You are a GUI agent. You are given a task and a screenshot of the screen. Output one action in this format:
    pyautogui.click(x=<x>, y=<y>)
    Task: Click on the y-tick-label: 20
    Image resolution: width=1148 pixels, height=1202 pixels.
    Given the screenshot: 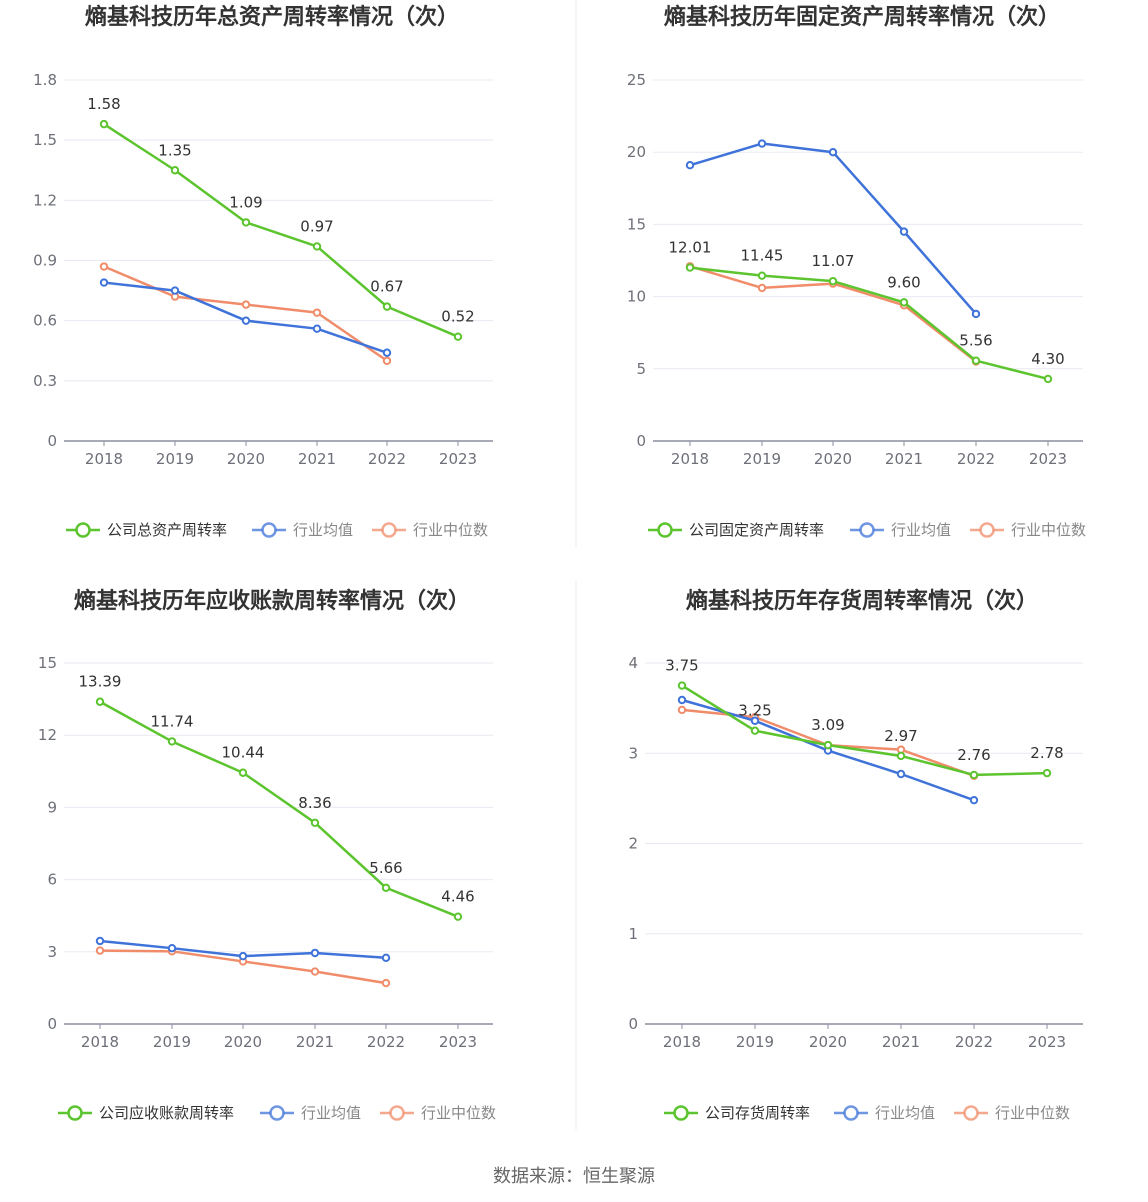 What is the action you would take?
    pyautogui.click(x=636, y=152)
    